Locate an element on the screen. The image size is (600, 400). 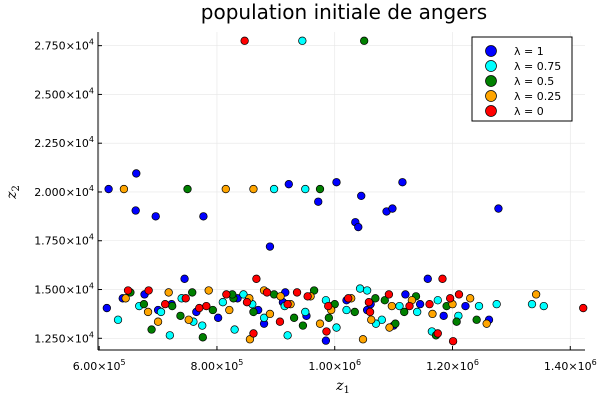
x-axis-label-main: z is located at coordinates (339, 386).